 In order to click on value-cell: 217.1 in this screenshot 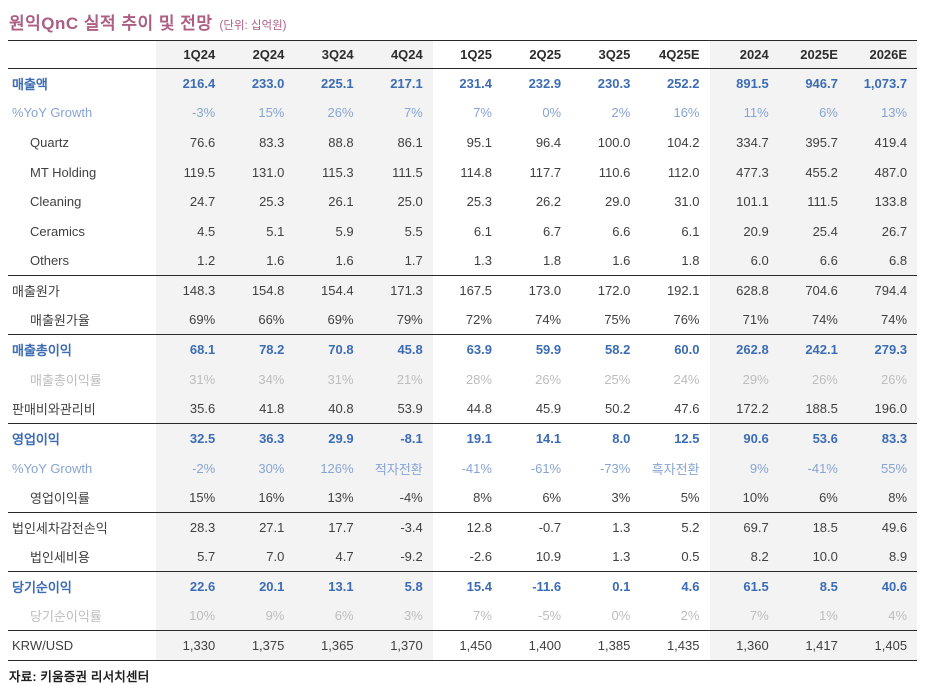, I will do `click(398, 83)`.